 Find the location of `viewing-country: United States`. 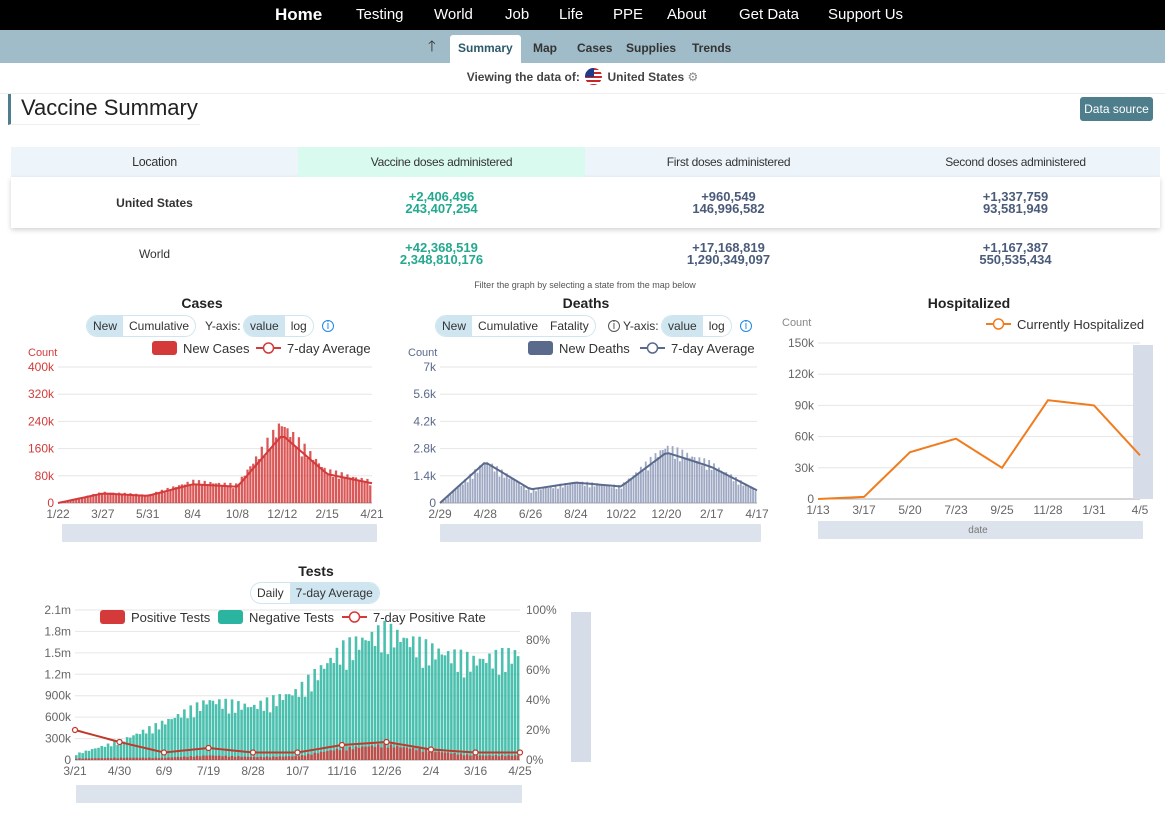

viewing-country: United States is located at coordinates (646, 77).